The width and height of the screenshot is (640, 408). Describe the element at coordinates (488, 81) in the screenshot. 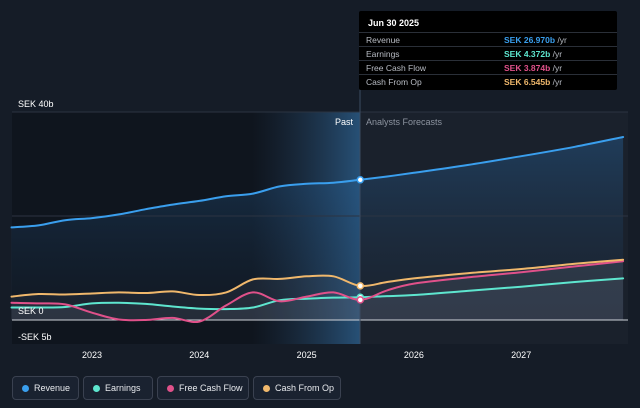

I see `tooltip-row-cfo: Cash From Op SEK 6.545b /yr` at that location.